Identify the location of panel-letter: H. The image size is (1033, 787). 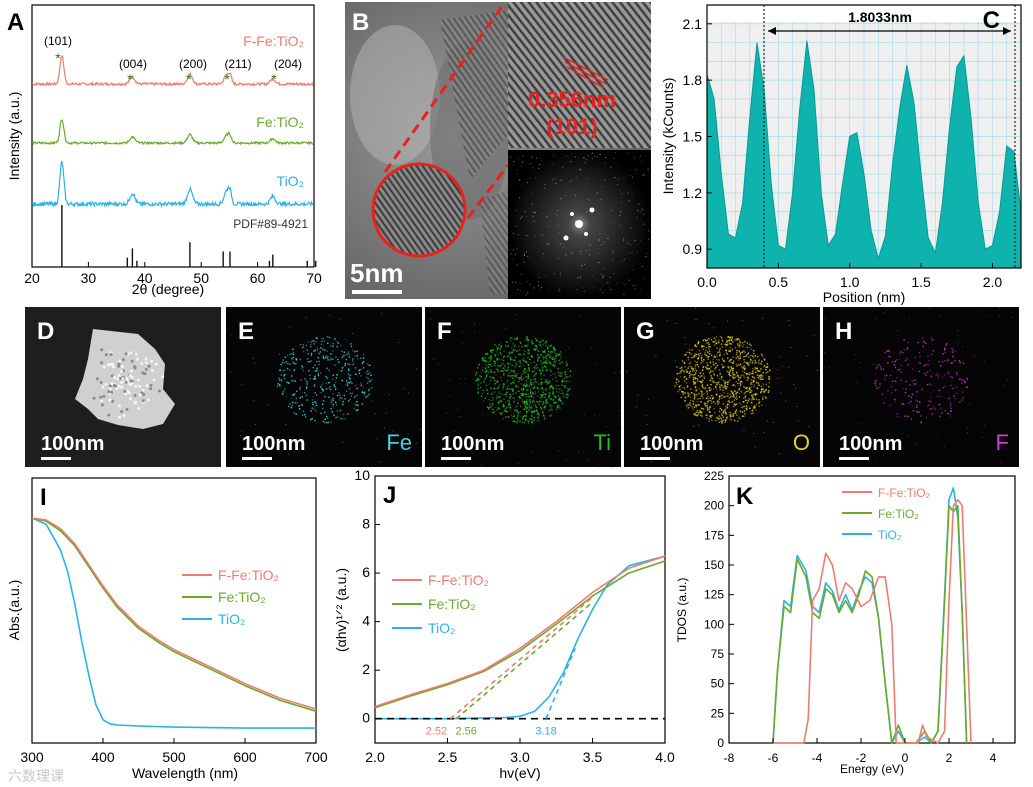
(843, 331).